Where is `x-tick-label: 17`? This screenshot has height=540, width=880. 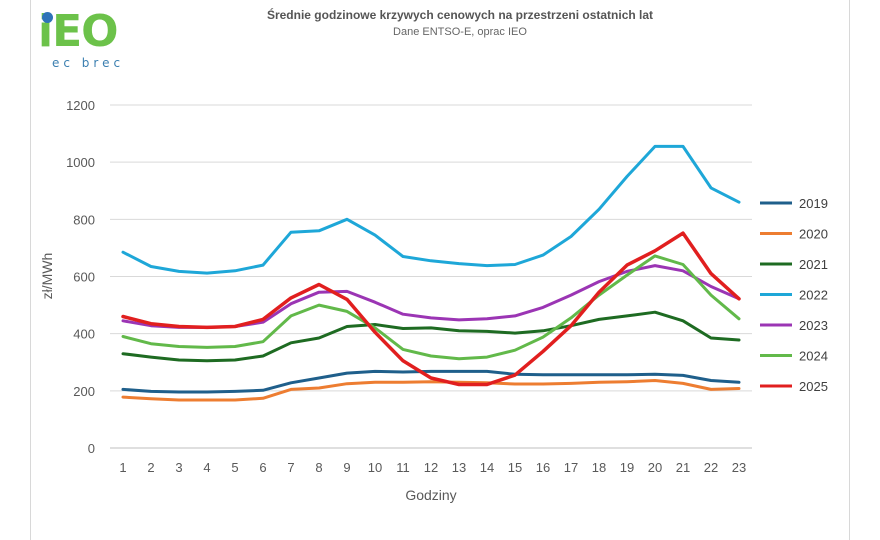 x-tick-label: 17 is located at coordinates (571, 467).